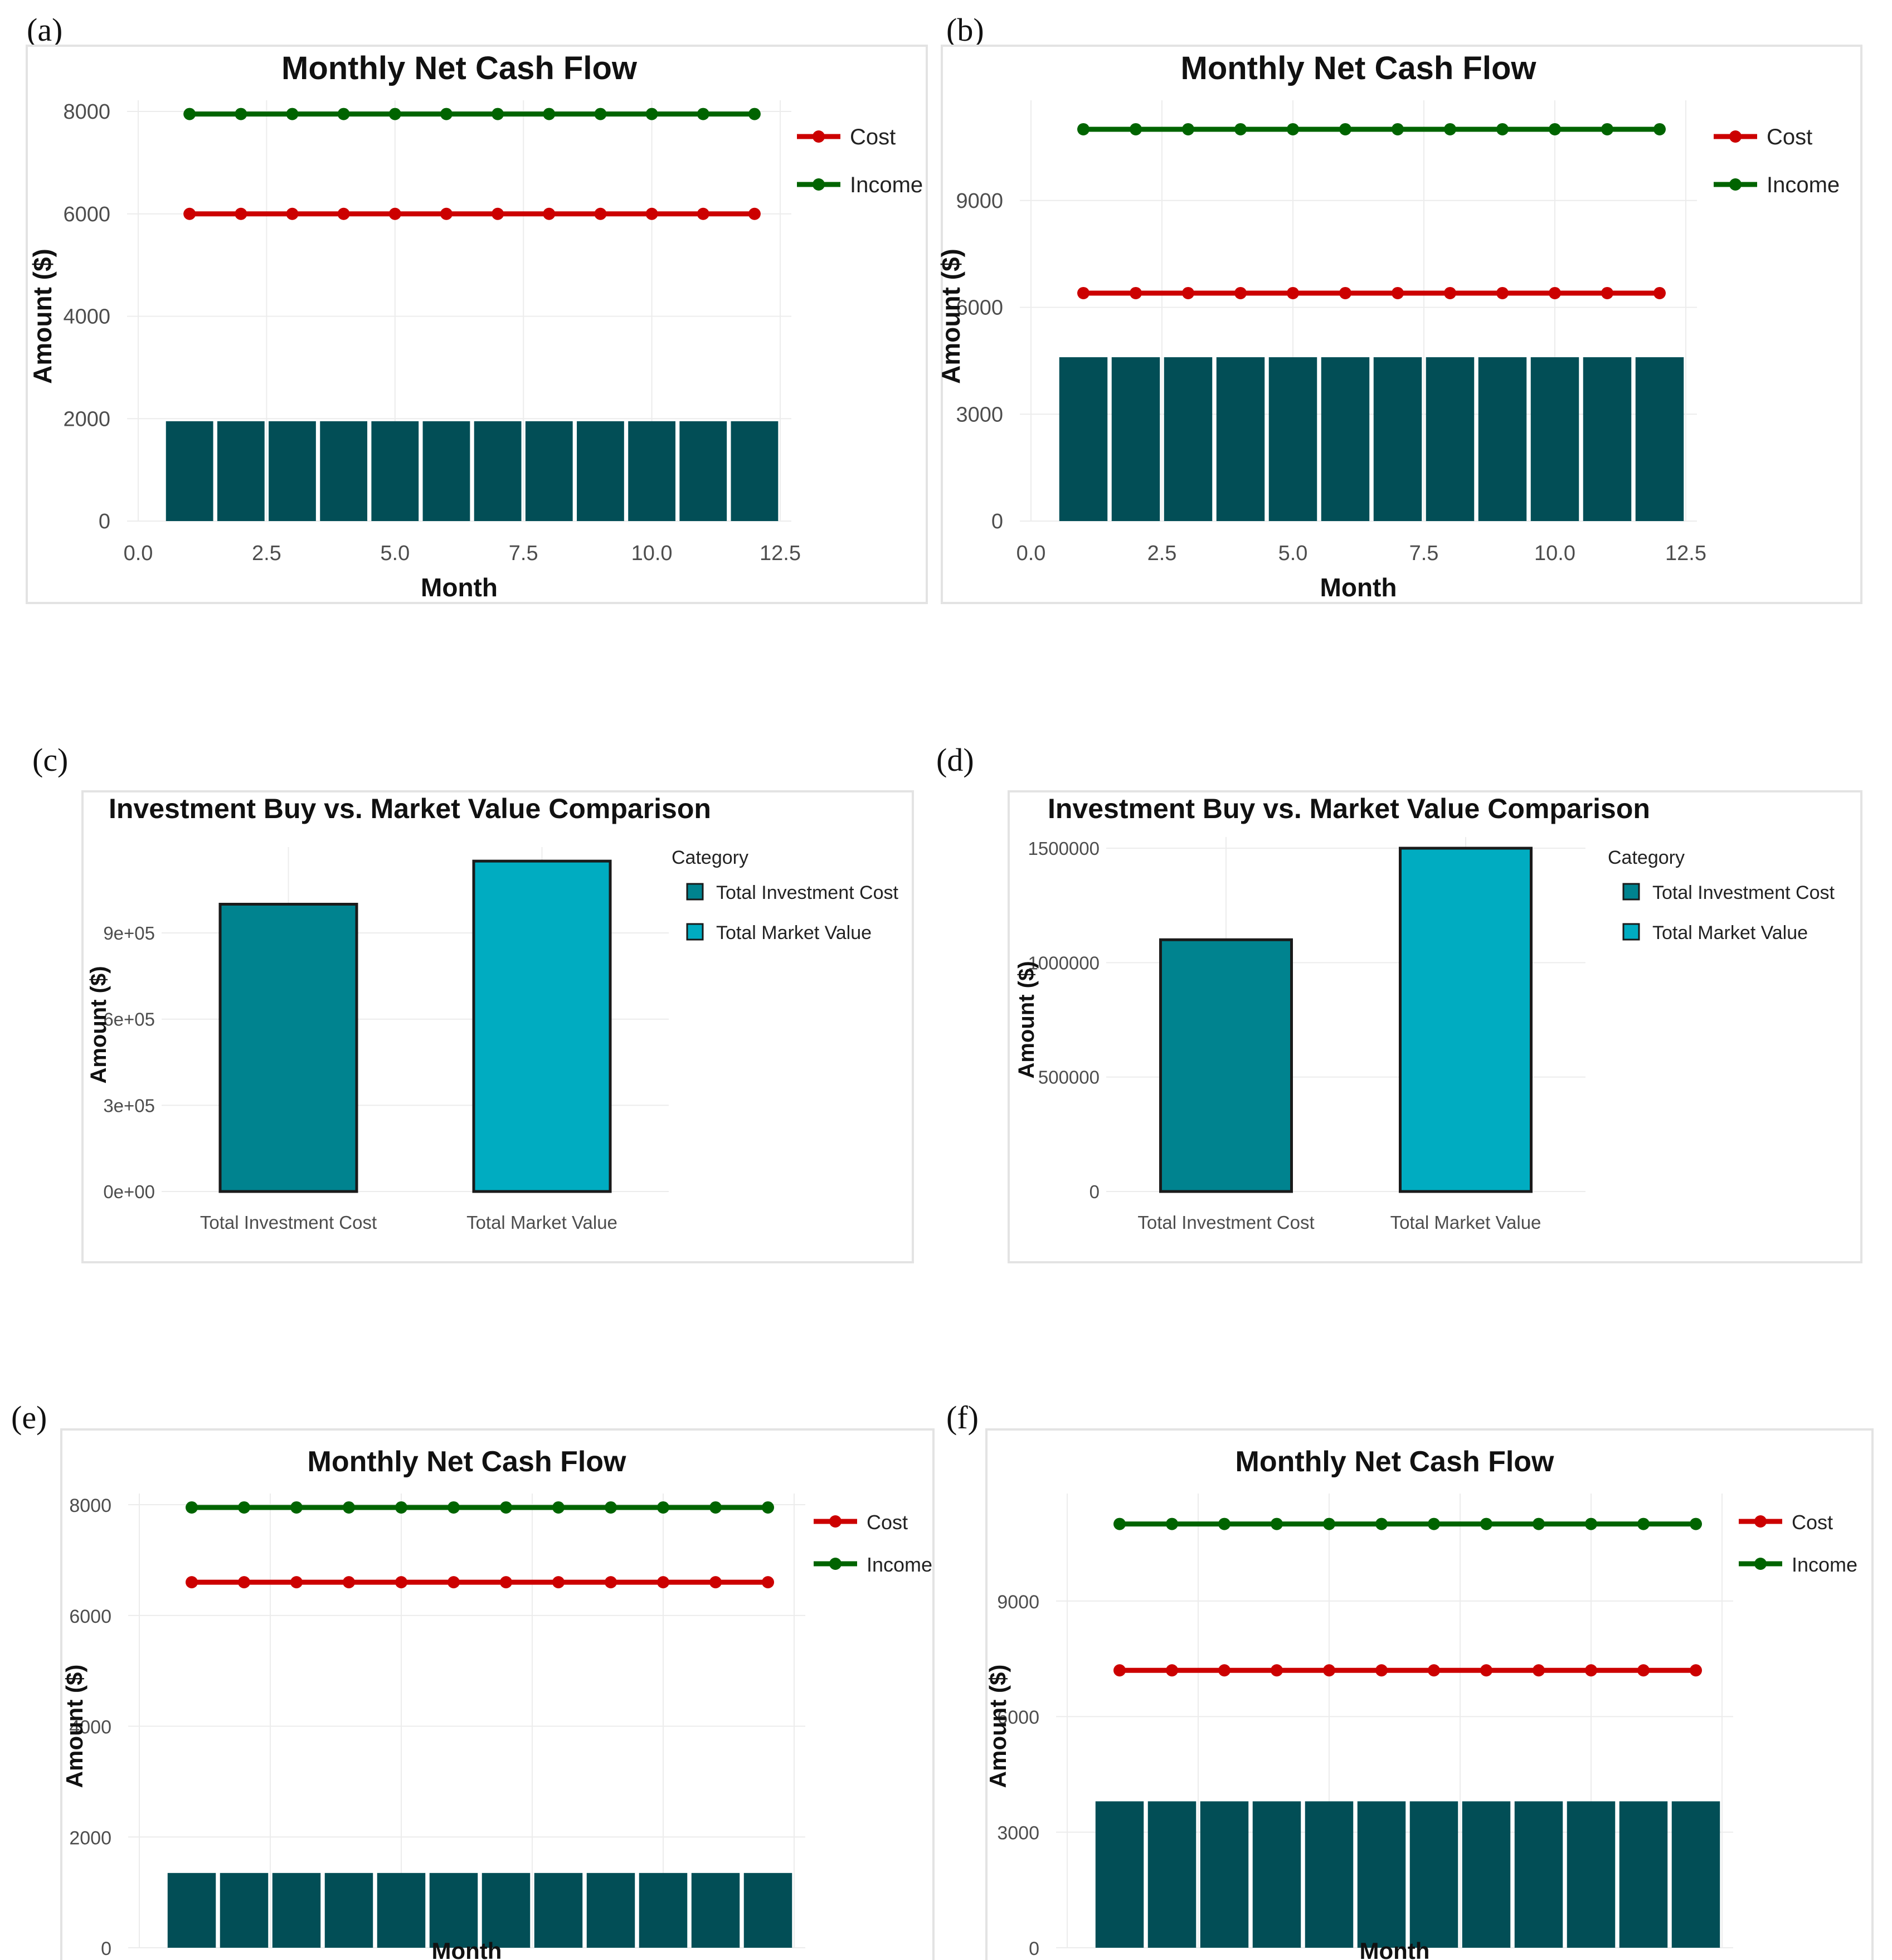 The width and height of the screenshot is (1892, 1960). I want to click on x-tick-label: 0.0, so click(139, 553).